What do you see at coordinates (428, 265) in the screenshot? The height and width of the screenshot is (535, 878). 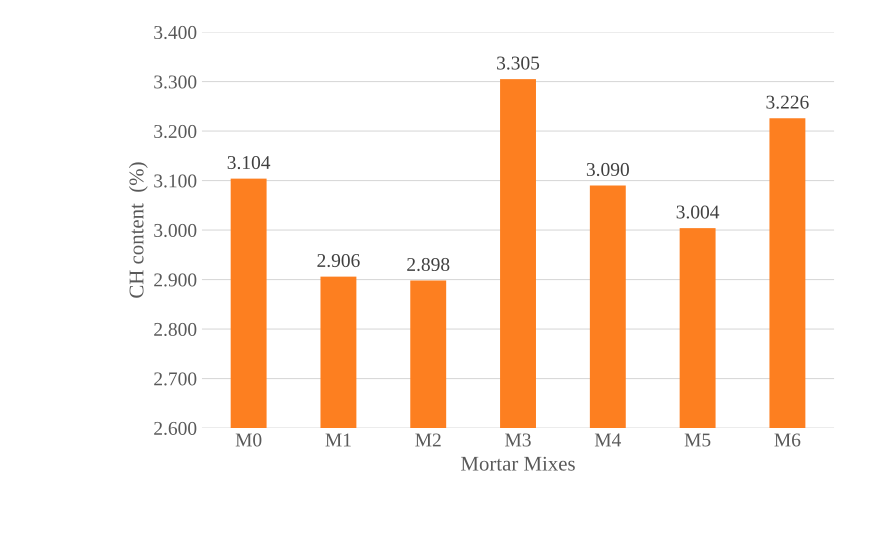 I see `data-label: 2.898` at bounding box center [428, 265].